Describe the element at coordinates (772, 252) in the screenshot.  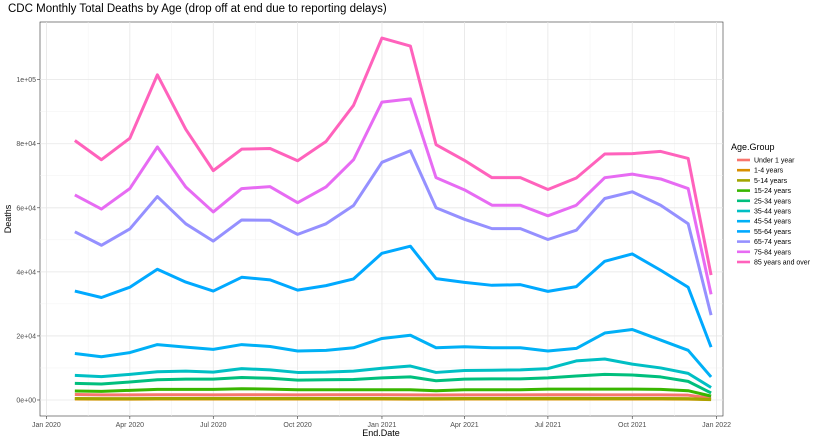
I see `legend-label-75-84-years: 75-84 years` at that location.